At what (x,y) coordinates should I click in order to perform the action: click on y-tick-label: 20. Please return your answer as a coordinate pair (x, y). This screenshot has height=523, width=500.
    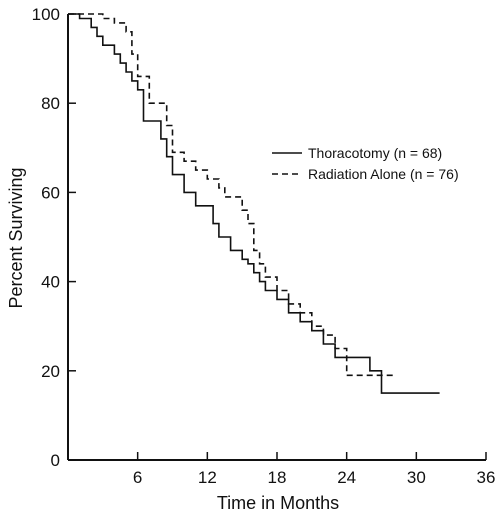
    Looking at the image, I should click on (50, 371).